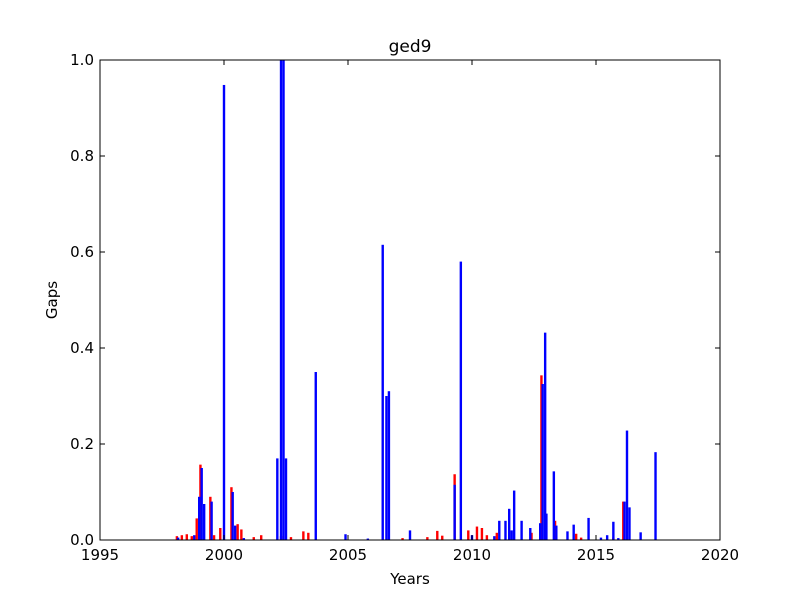 This screenshot has height=600, width=800. Describe the element at coordinates (82, 156) in the screenshot. I see `y-tick-label: 0.8` at that location.